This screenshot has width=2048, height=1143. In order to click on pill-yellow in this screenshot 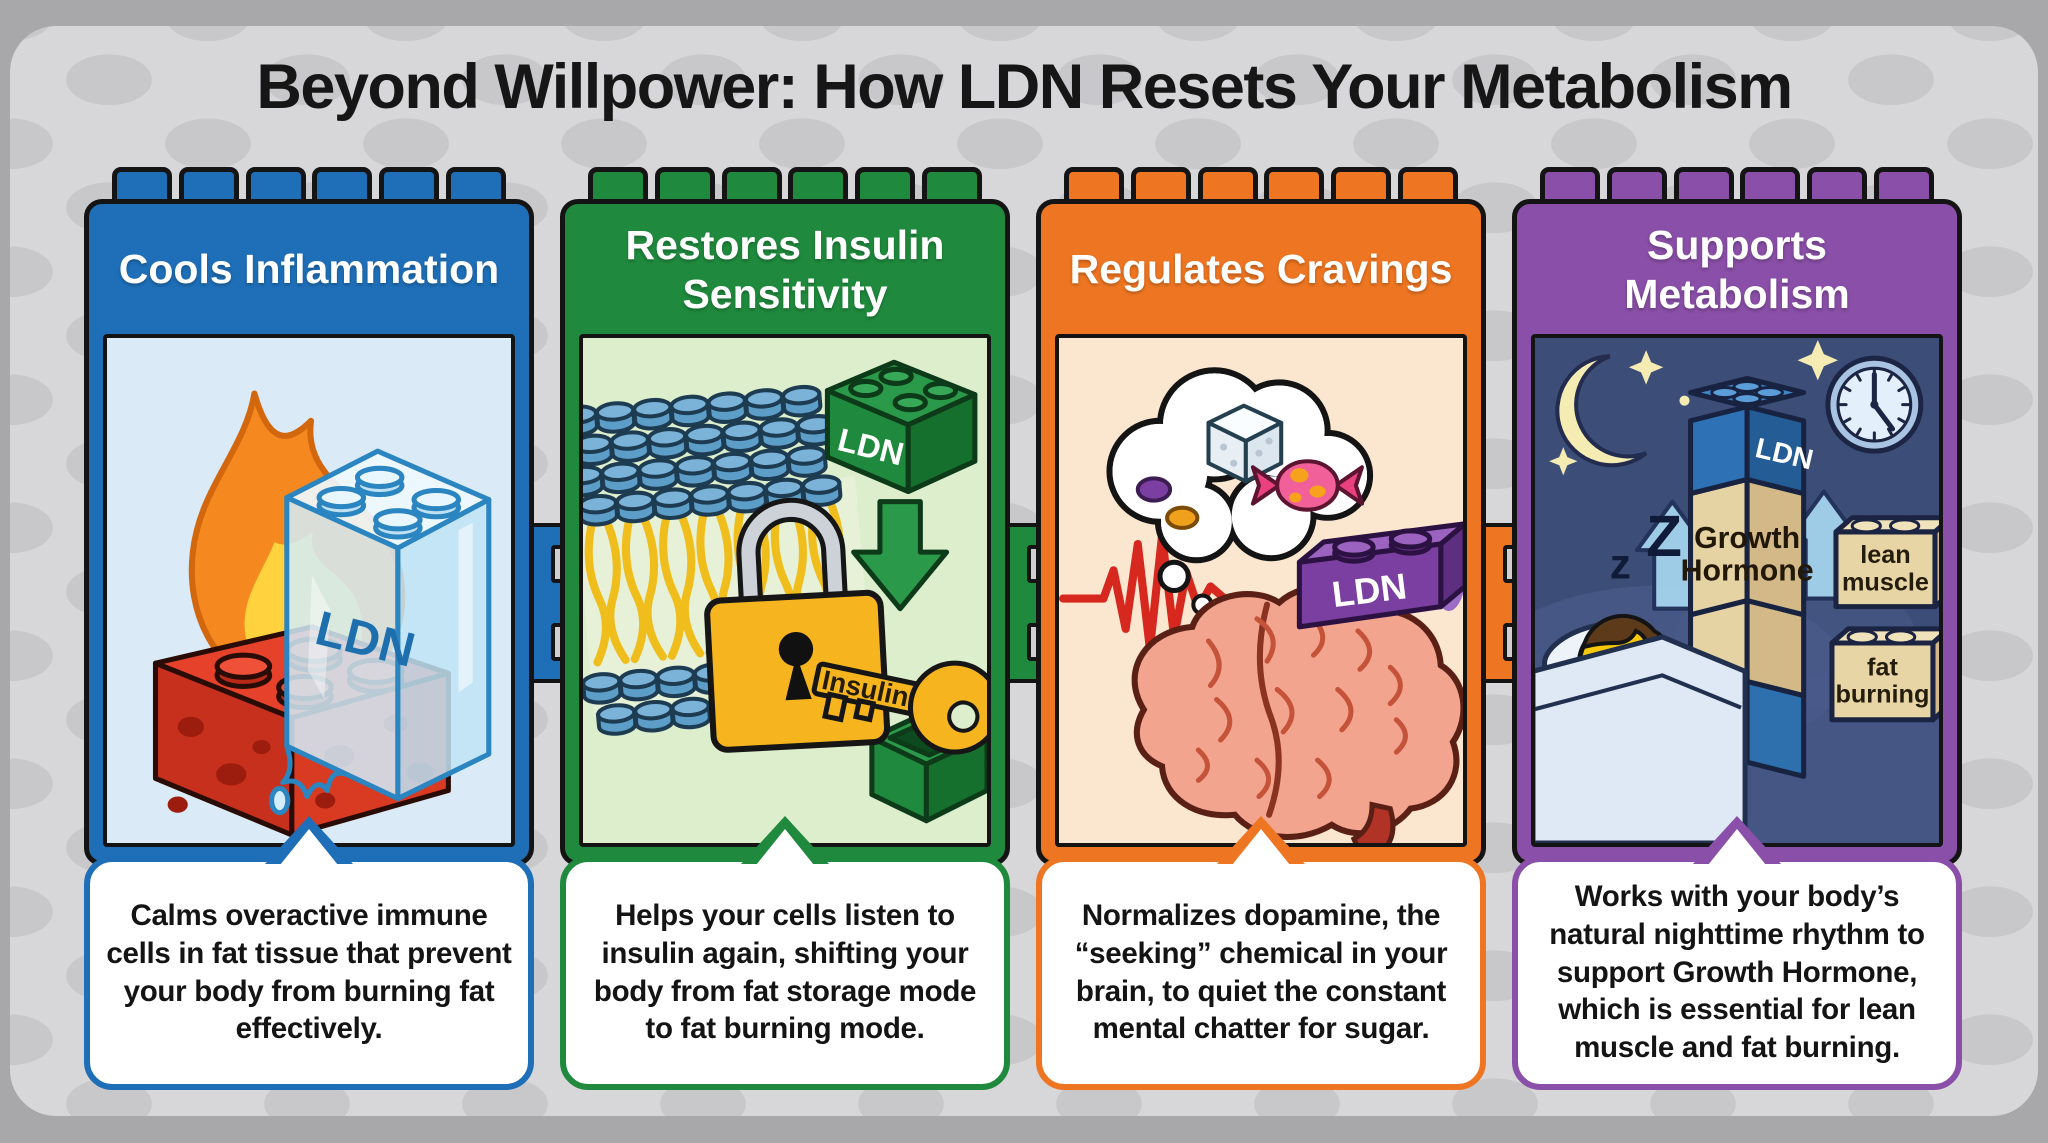, I will do `click(1182, 517)`.